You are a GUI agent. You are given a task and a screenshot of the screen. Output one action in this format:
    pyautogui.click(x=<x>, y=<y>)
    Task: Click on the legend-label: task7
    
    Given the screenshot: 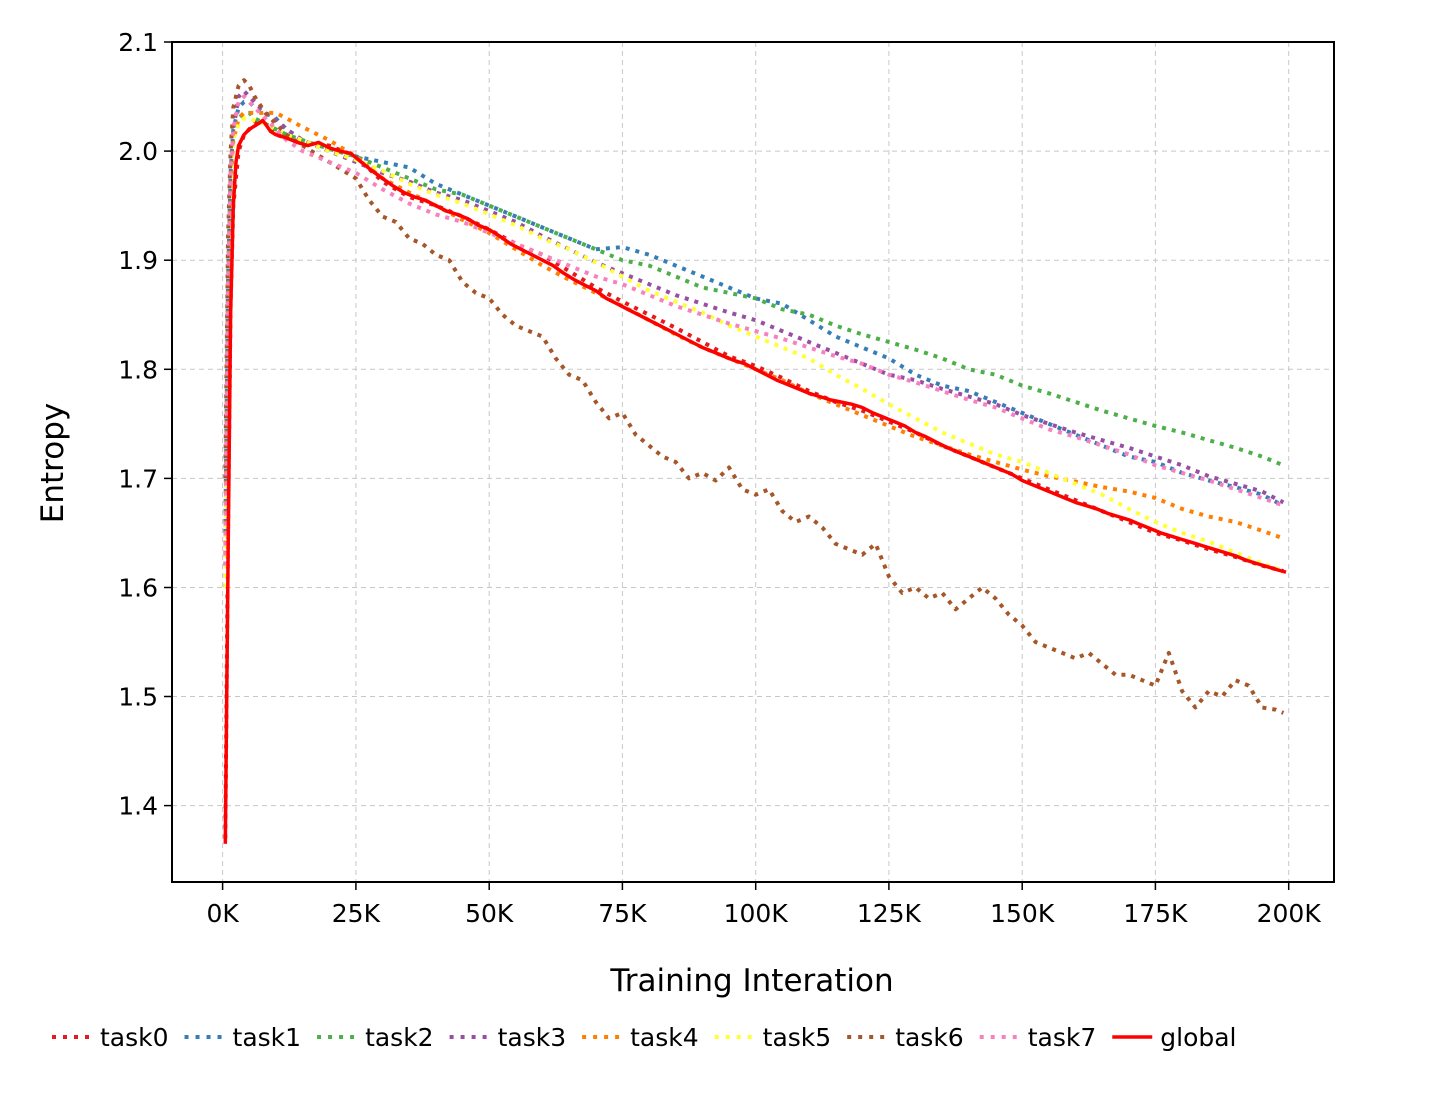 What is the action you would take?
    pyautogui.click(x=1062, y=1037)
    